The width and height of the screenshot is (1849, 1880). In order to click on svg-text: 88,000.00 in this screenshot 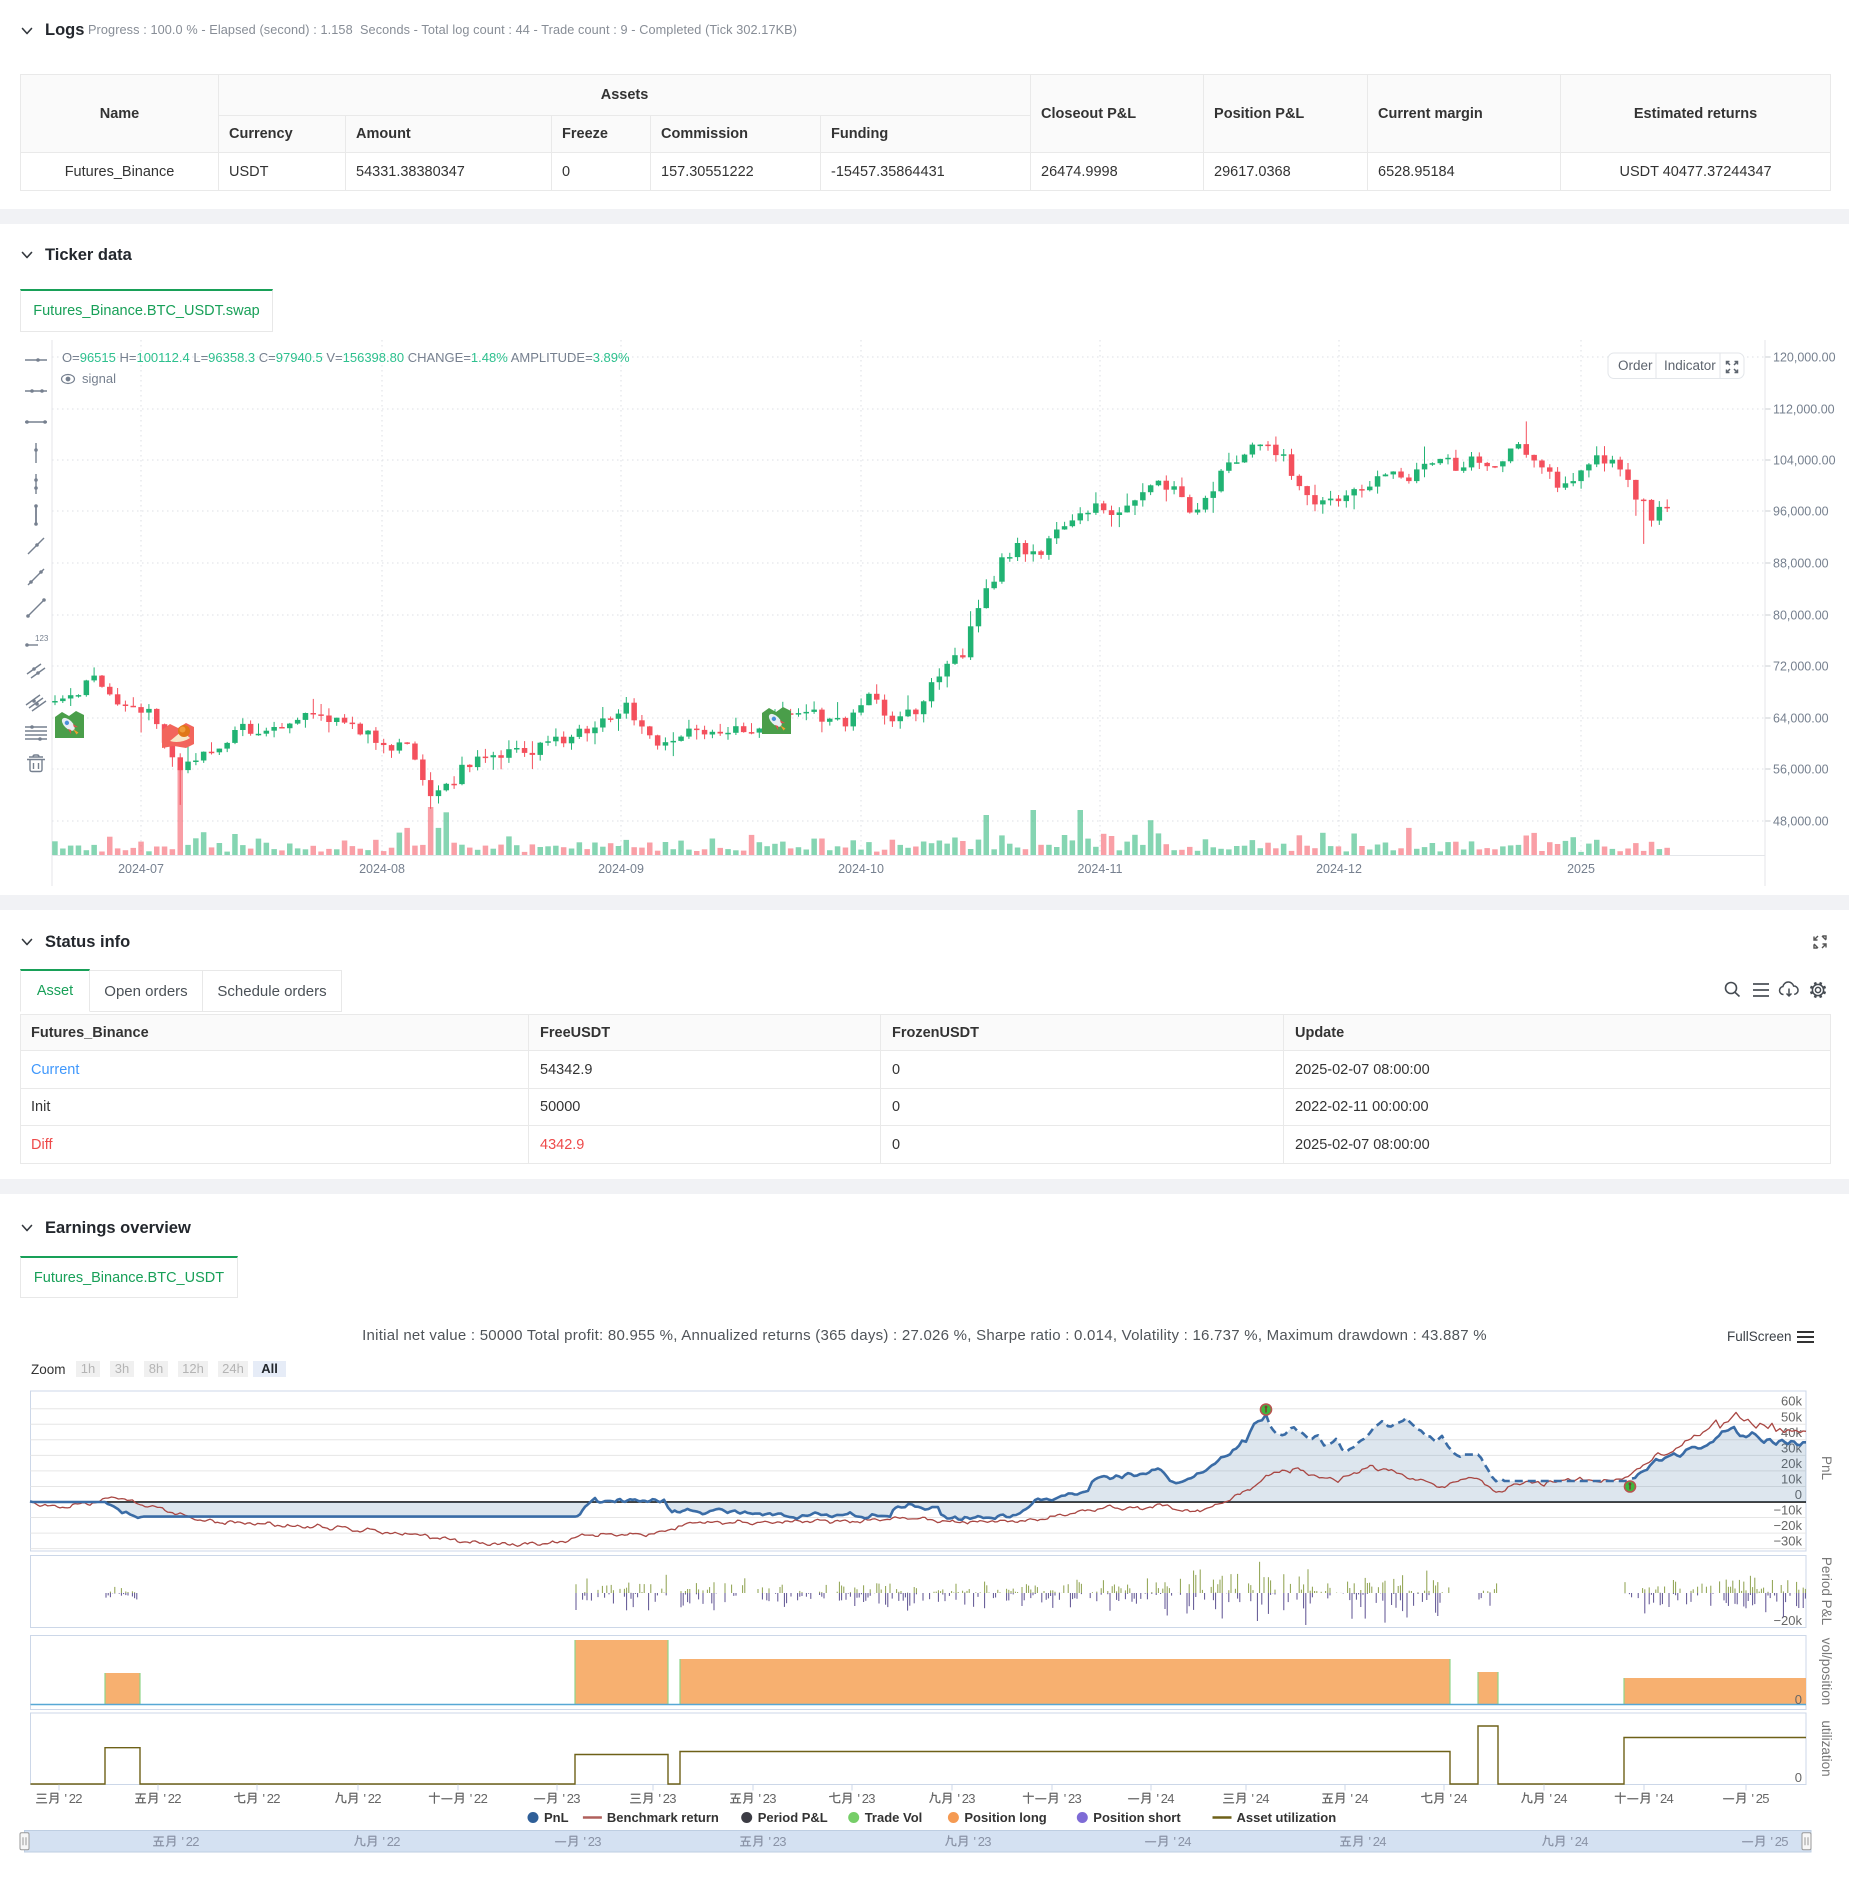, I will do `click(1801, 564)`.